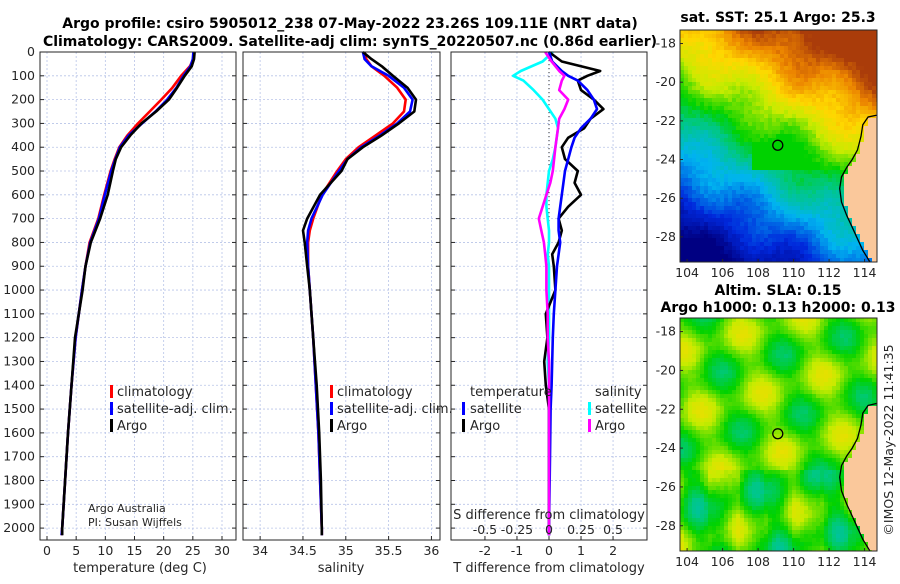 The width and height of the screenshot is (900, 584). What do you see at coordinates (23, 99) in the screenshot?
I see `y-tick-label: 200` at bounding box center [23, 99].